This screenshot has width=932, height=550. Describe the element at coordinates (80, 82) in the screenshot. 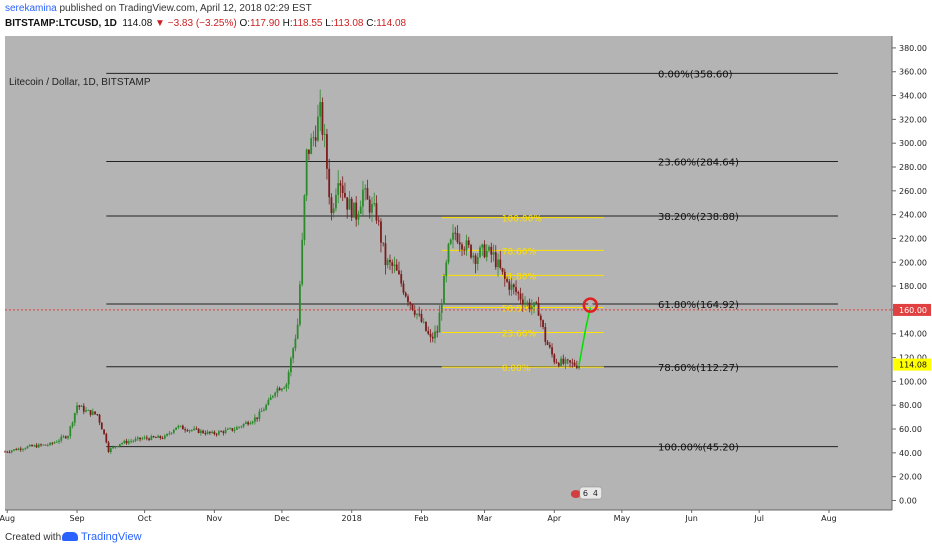

I see `chart-title: Litecoin / Dollar, 1D, BITSTAMP` at that location.